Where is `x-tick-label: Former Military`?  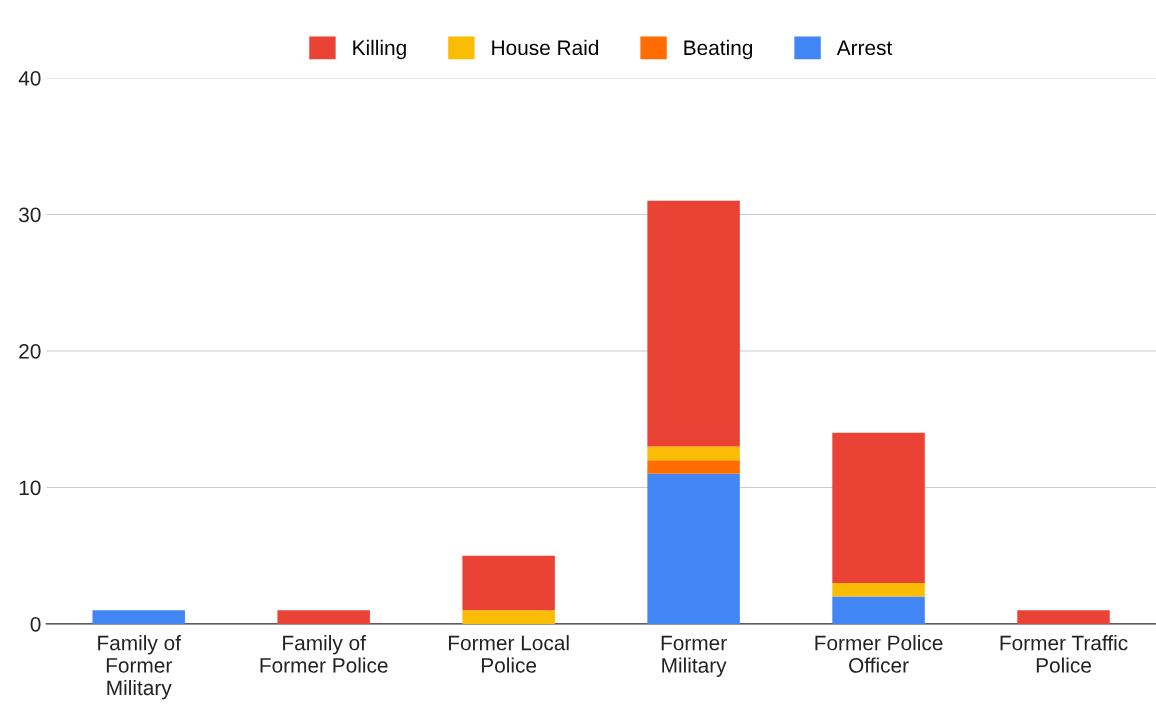 x-tick-label: Former Military is located at coordinates (694, 656).